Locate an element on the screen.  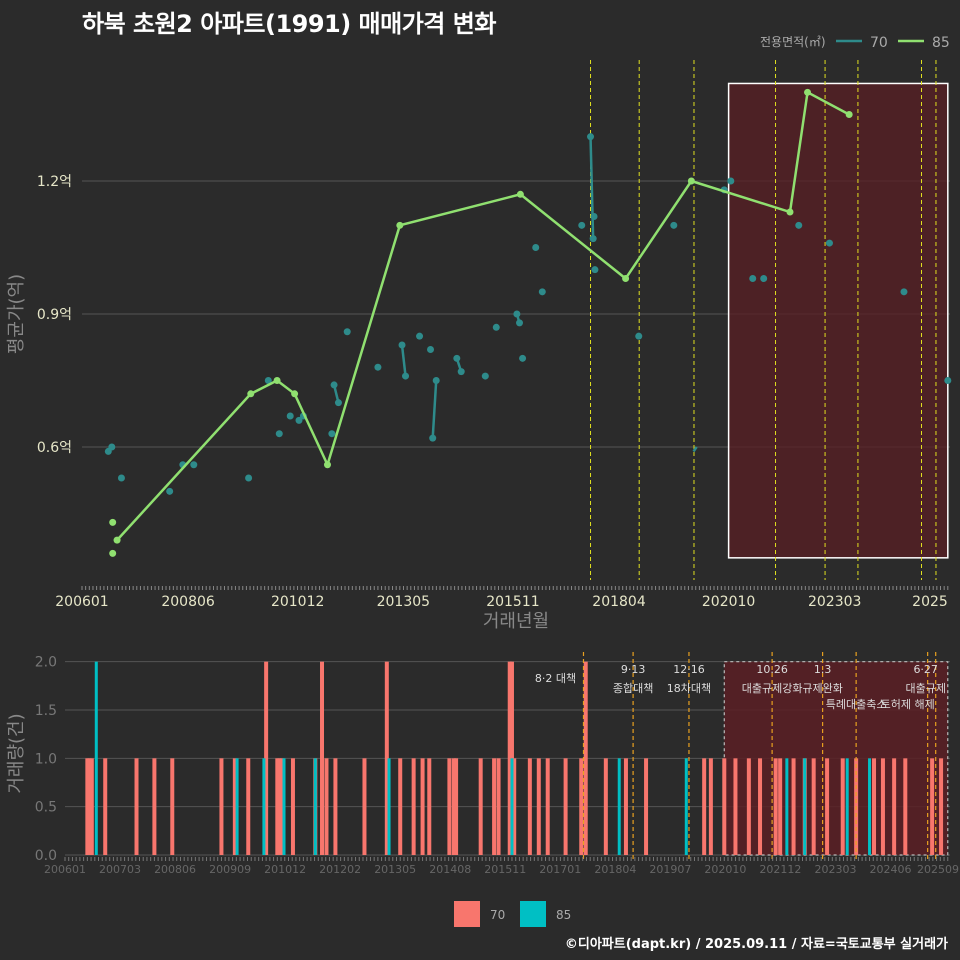
y-tick-label: 0.6억 is located at coordinates (54, 448).